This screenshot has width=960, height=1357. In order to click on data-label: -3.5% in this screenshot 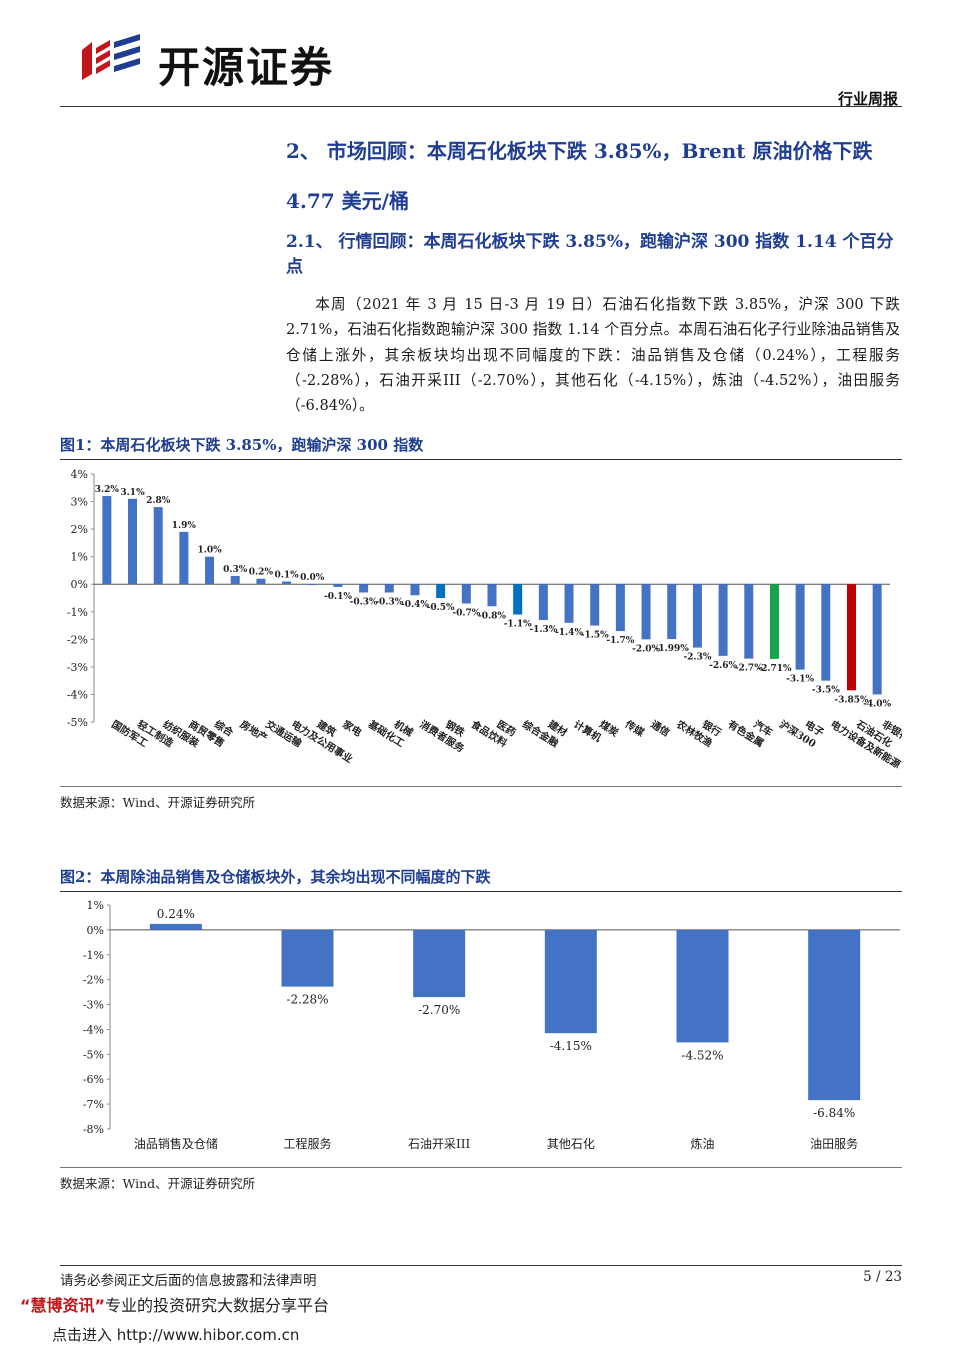, I will do `click(826, 691)`.